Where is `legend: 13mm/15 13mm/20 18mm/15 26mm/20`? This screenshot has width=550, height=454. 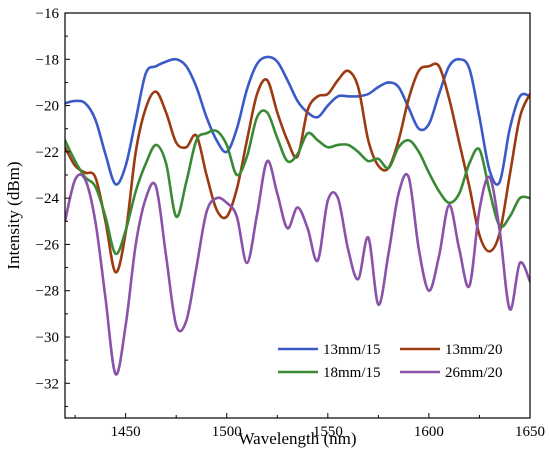
legend: 13mm/15 13mm/20 18mm/15 26mm/20 is located at coordinates (390, 361).